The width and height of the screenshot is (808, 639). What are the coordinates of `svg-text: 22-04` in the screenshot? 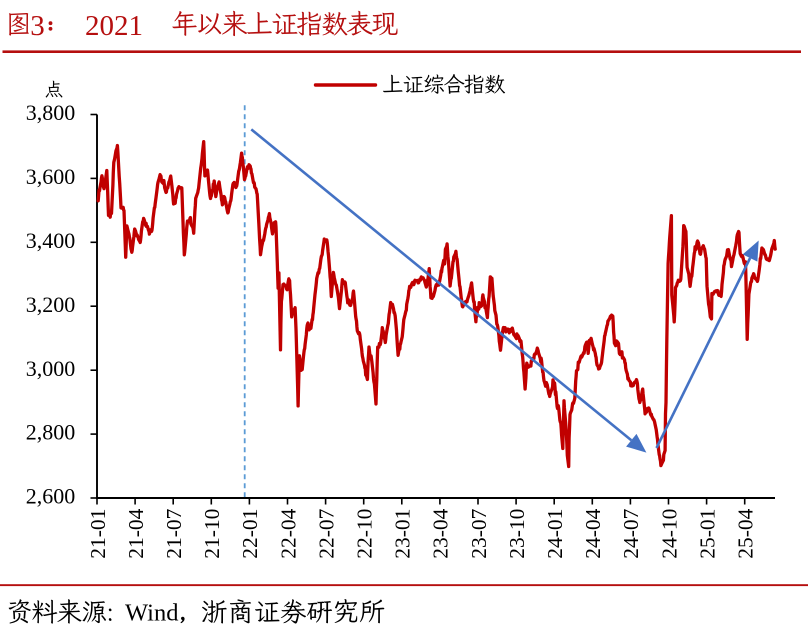 It's located at (288, 533).